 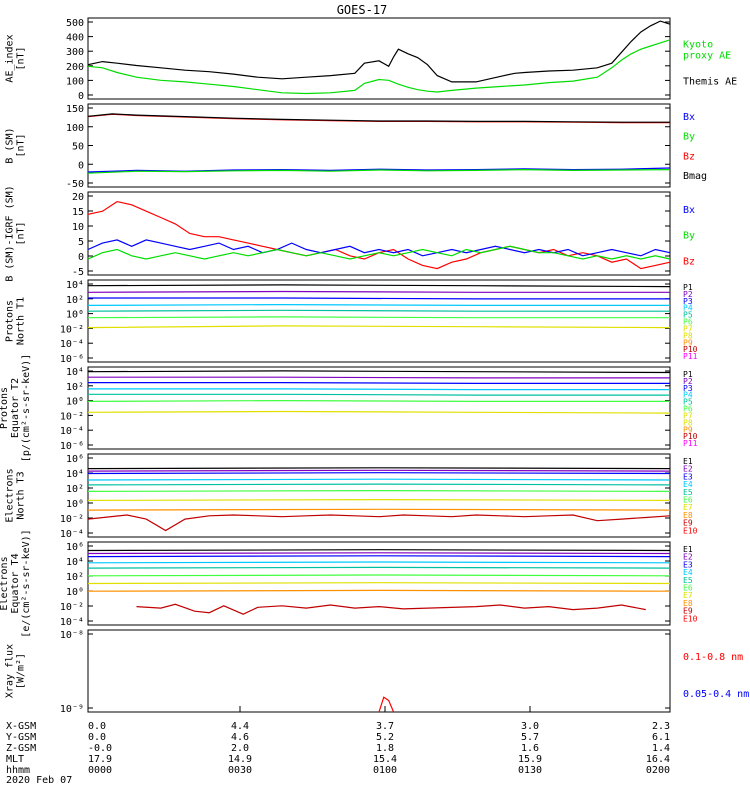 What do you see at coordinates (658, 770) in the screenshot?
I see `x-axis-value: 0200` at bounding box center [658, 770].